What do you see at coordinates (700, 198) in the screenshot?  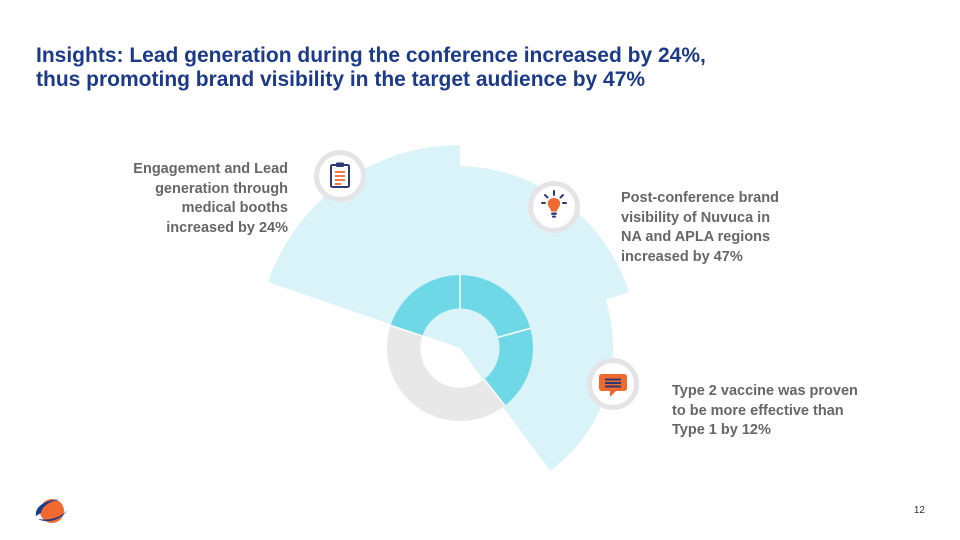 I see `callout-line: Post-conference brand` at bounding box center [700, 198].